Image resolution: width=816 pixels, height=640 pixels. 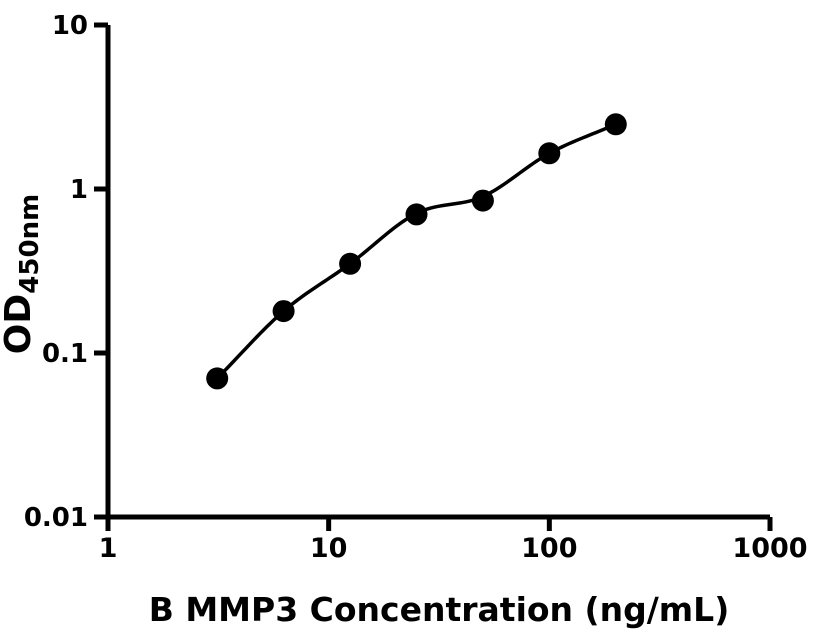 What do you see at coordinates (108, 548) in the screenshot?
I see `x-tick-label: 1` at bounding box center [108, 548].